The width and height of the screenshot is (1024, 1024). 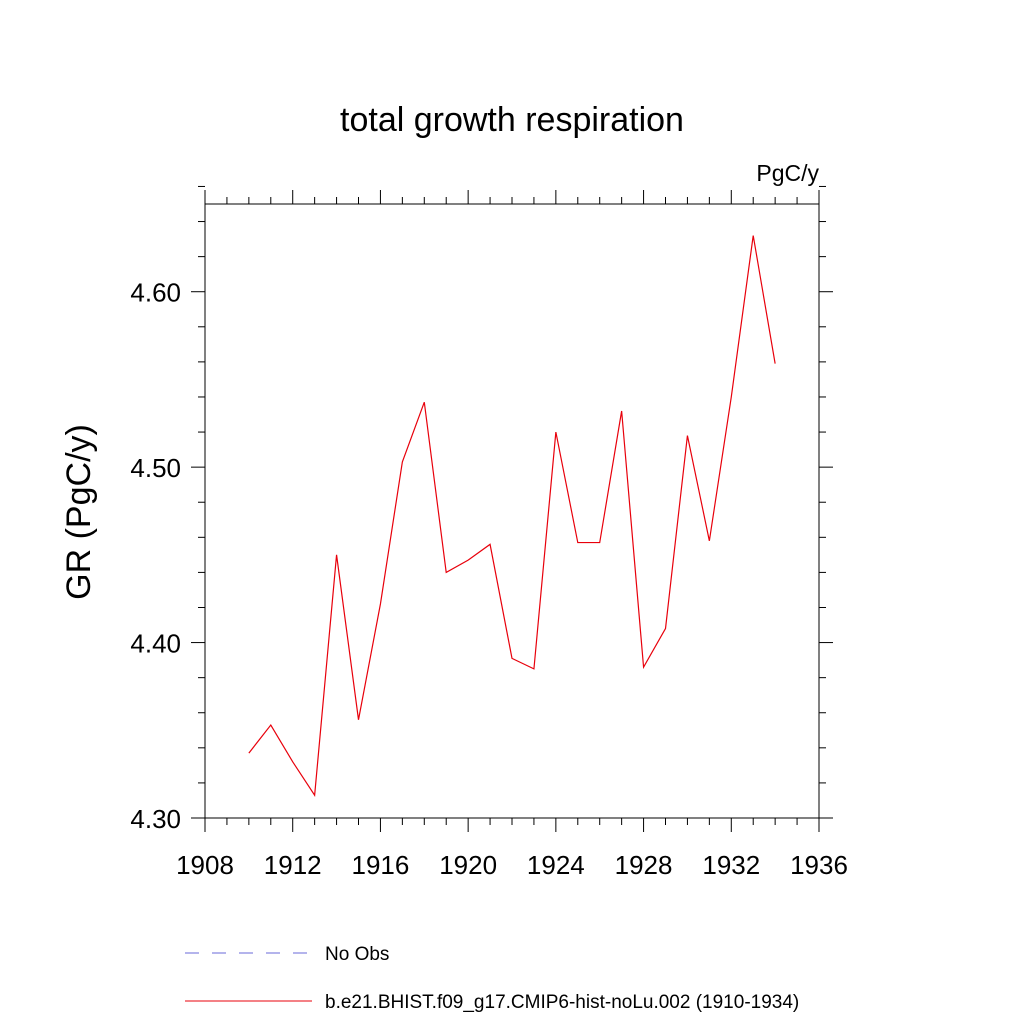 What do you see at coordinates (155, 819) in the screenshot?
I see `y-tick-label: 4.30` at bounding box center [155, 819].